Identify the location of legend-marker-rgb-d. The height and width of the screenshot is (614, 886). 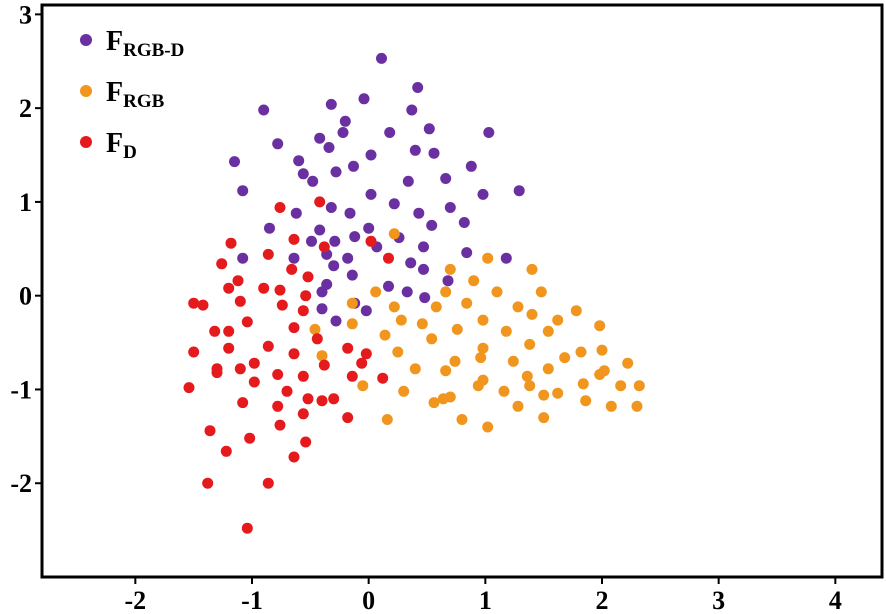
(86, 40).